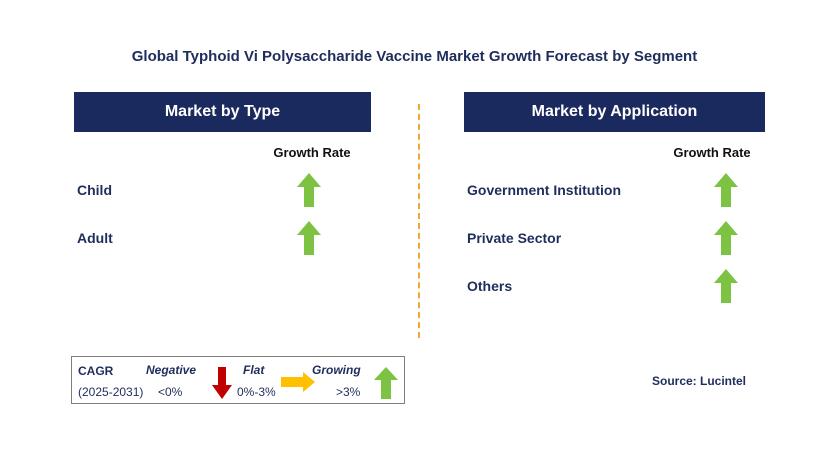 The width and height of the screenshot is (829, 465). I want to click on legend-growing-label: Growing, so click(336, 370).